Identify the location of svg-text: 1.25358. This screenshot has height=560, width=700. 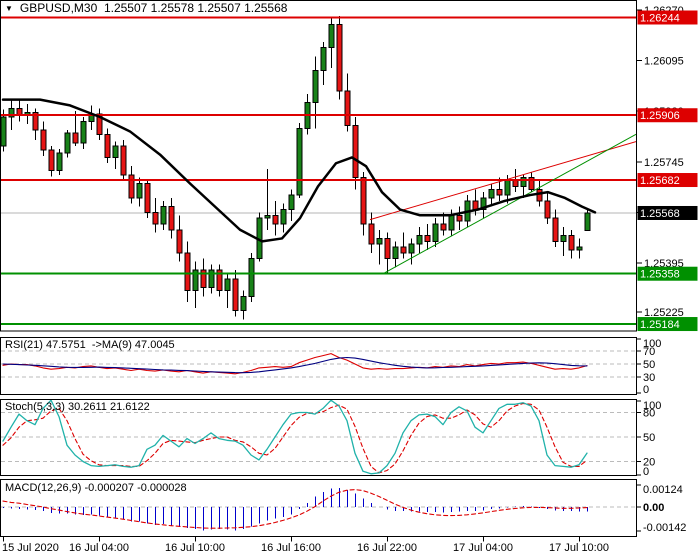
(660, 275).